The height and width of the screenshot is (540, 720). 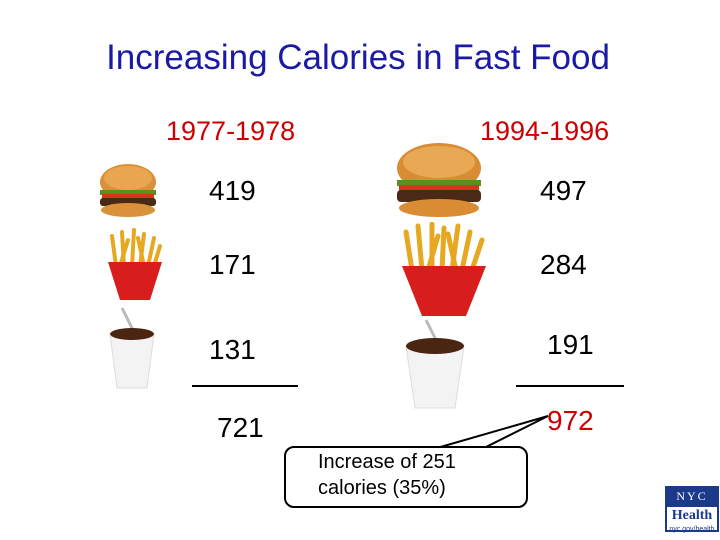 I want to click on sum-rule-1994, so click(x=570, y=386).